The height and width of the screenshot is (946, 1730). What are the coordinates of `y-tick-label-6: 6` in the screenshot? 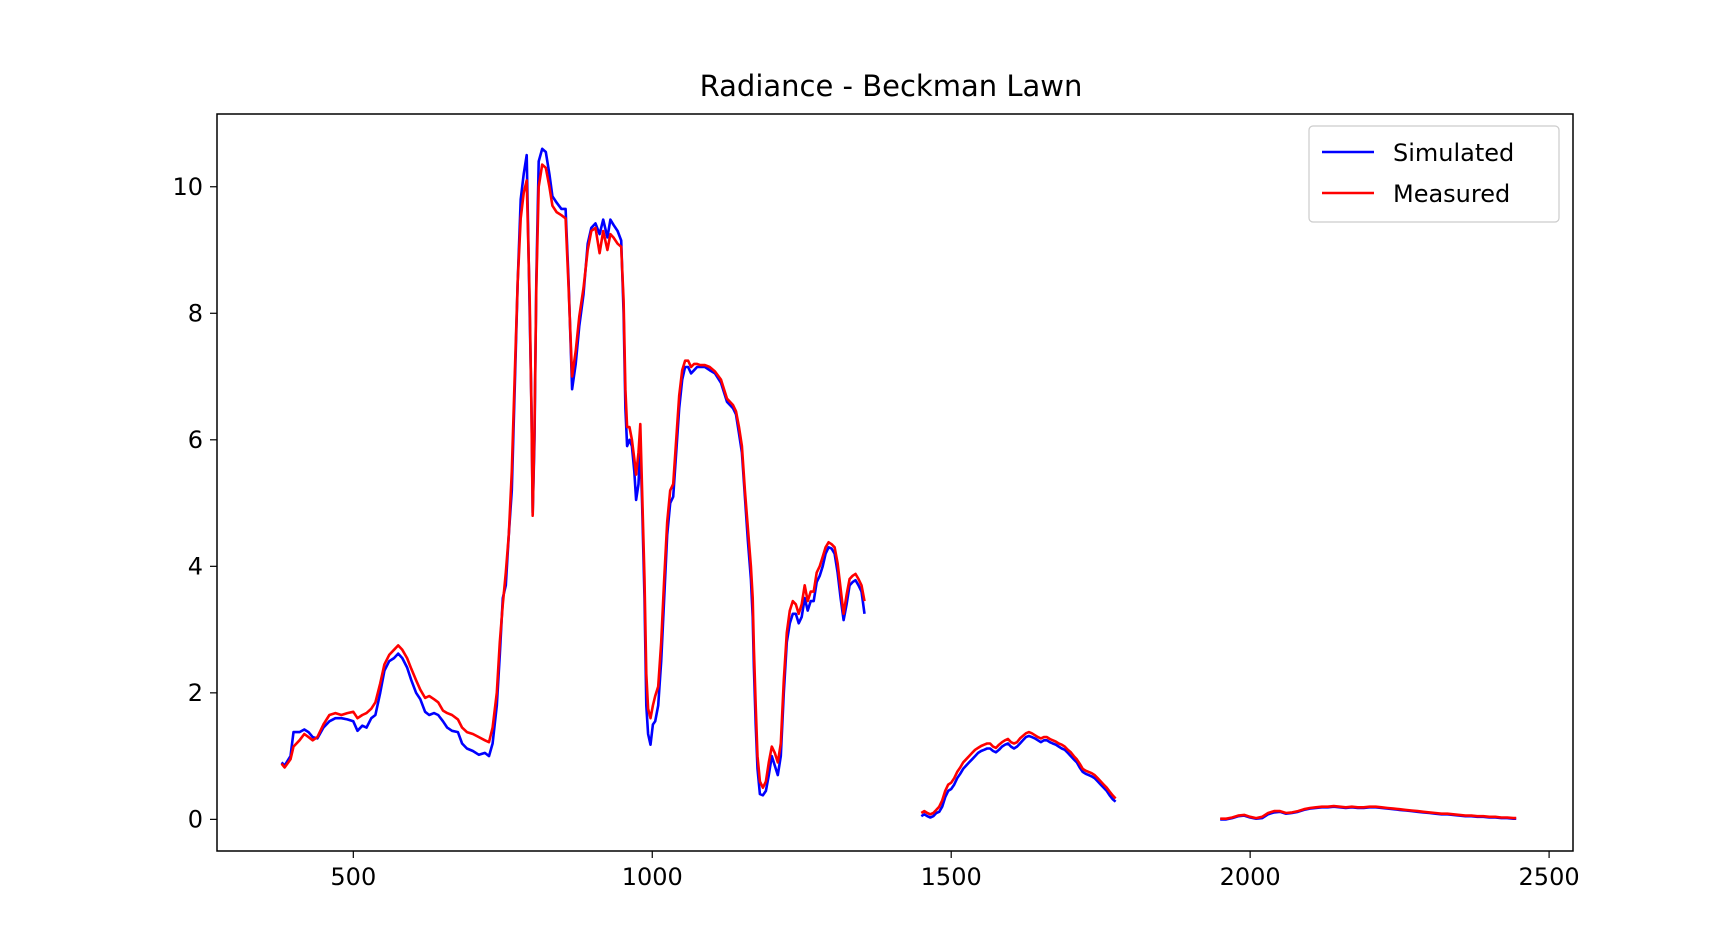 It's located at (195, 440).